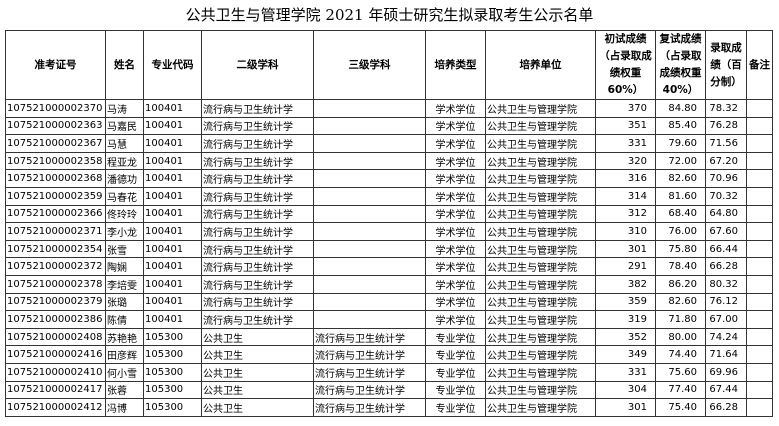 Image resolution: width=779 pixels, height=426 pixels. Describe the element at coordinates (55, 161) in the screenshot. I see `table-cell: 107521000002358` at that location.